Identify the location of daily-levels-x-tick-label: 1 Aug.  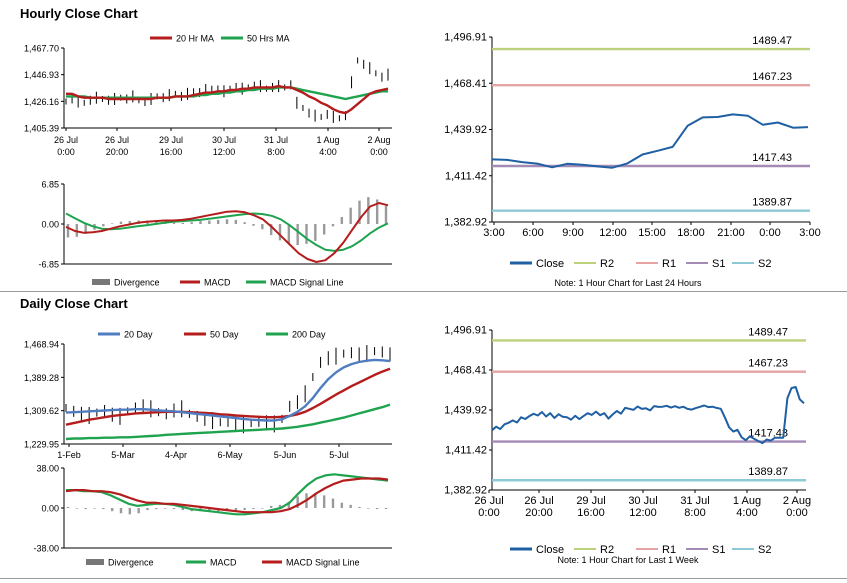
(747, 501).